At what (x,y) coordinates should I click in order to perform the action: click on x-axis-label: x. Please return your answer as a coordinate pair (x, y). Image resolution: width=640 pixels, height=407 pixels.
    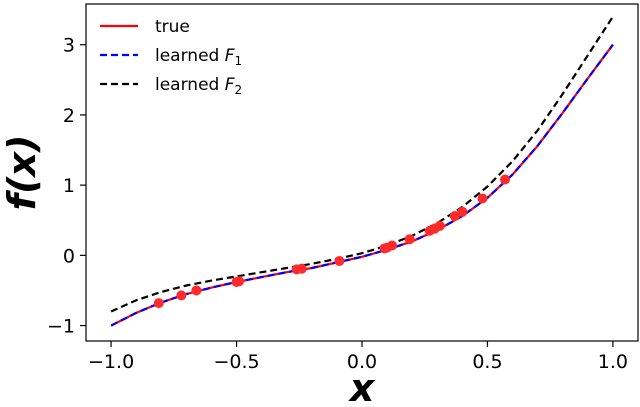
    Looking at the image, I should click on (362, 386).